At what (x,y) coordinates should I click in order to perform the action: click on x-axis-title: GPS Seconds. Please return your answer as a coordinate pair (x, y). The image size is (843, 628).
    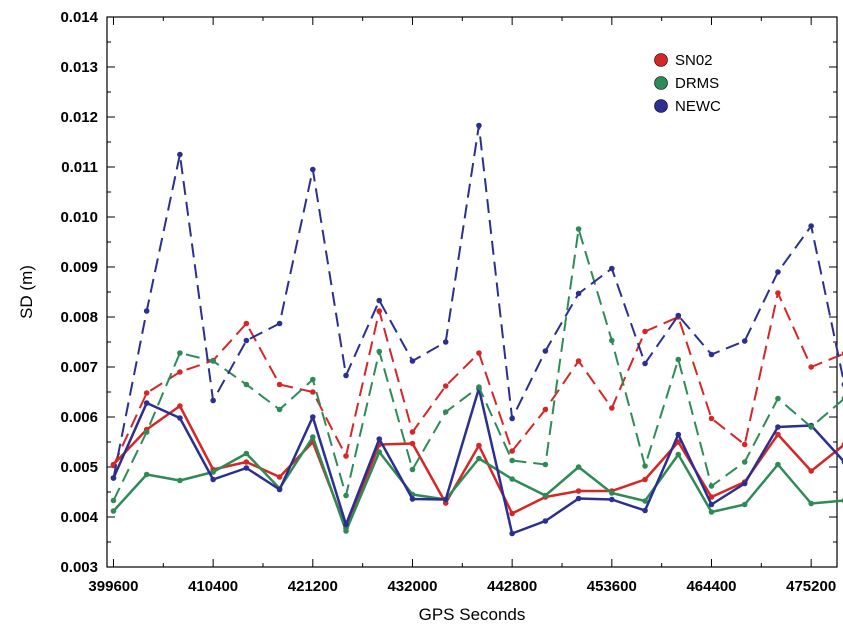
    Looking at the image, I should click on (472, 614).